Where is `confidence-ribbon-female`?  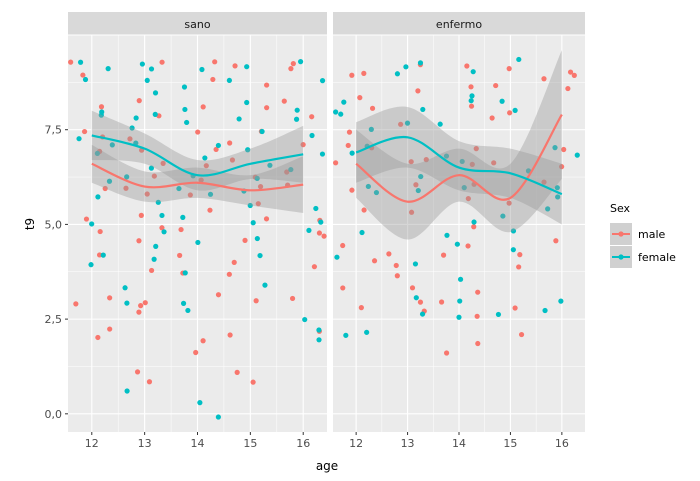 confidence-ribbon-female is located at coordinates (197, 150).